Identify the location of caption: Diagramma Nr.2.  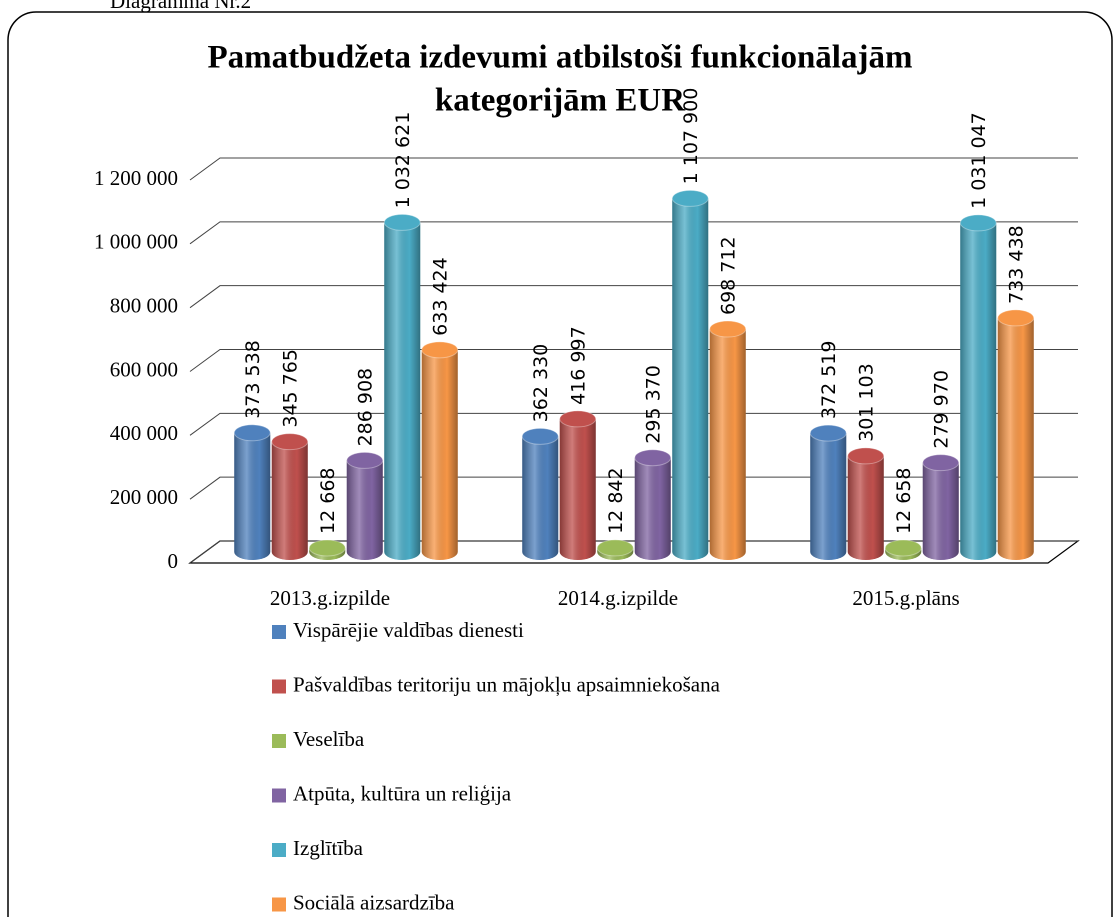
(180, 6).